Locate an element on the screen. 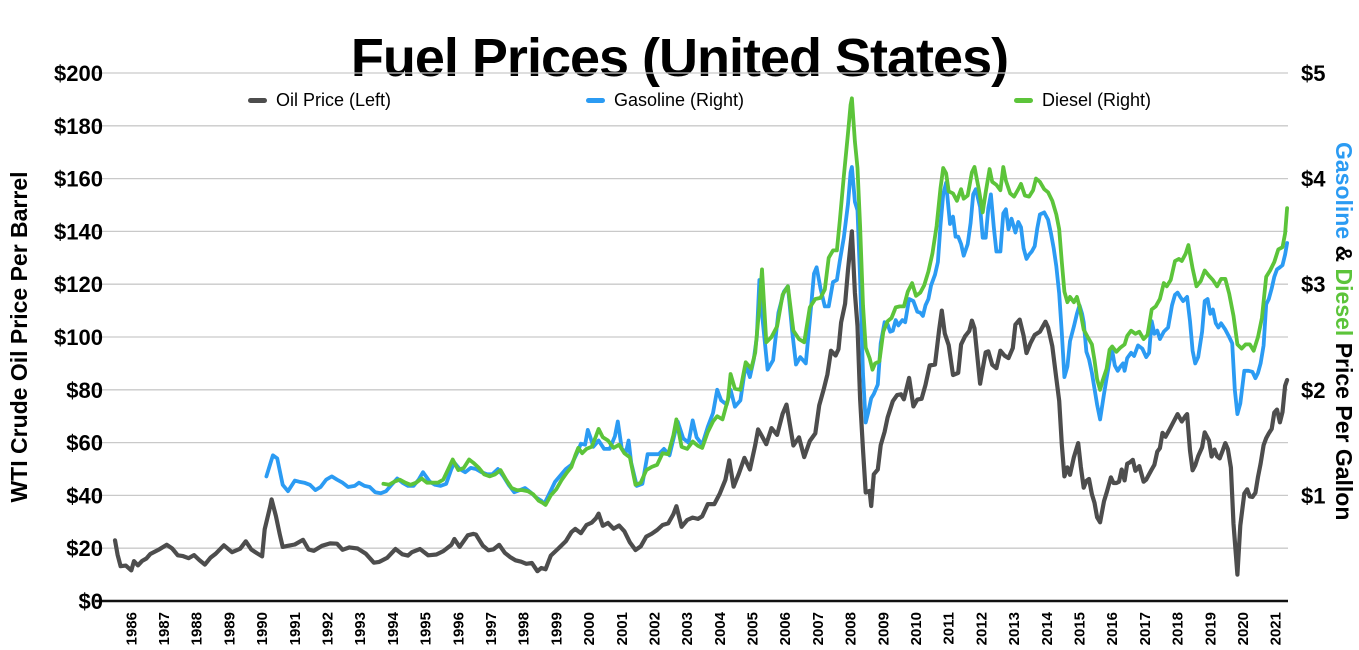 The width and height of the screenshot is (1359, 650). x-axis-tick-label: 2012 is located at coordinates (981, 628).